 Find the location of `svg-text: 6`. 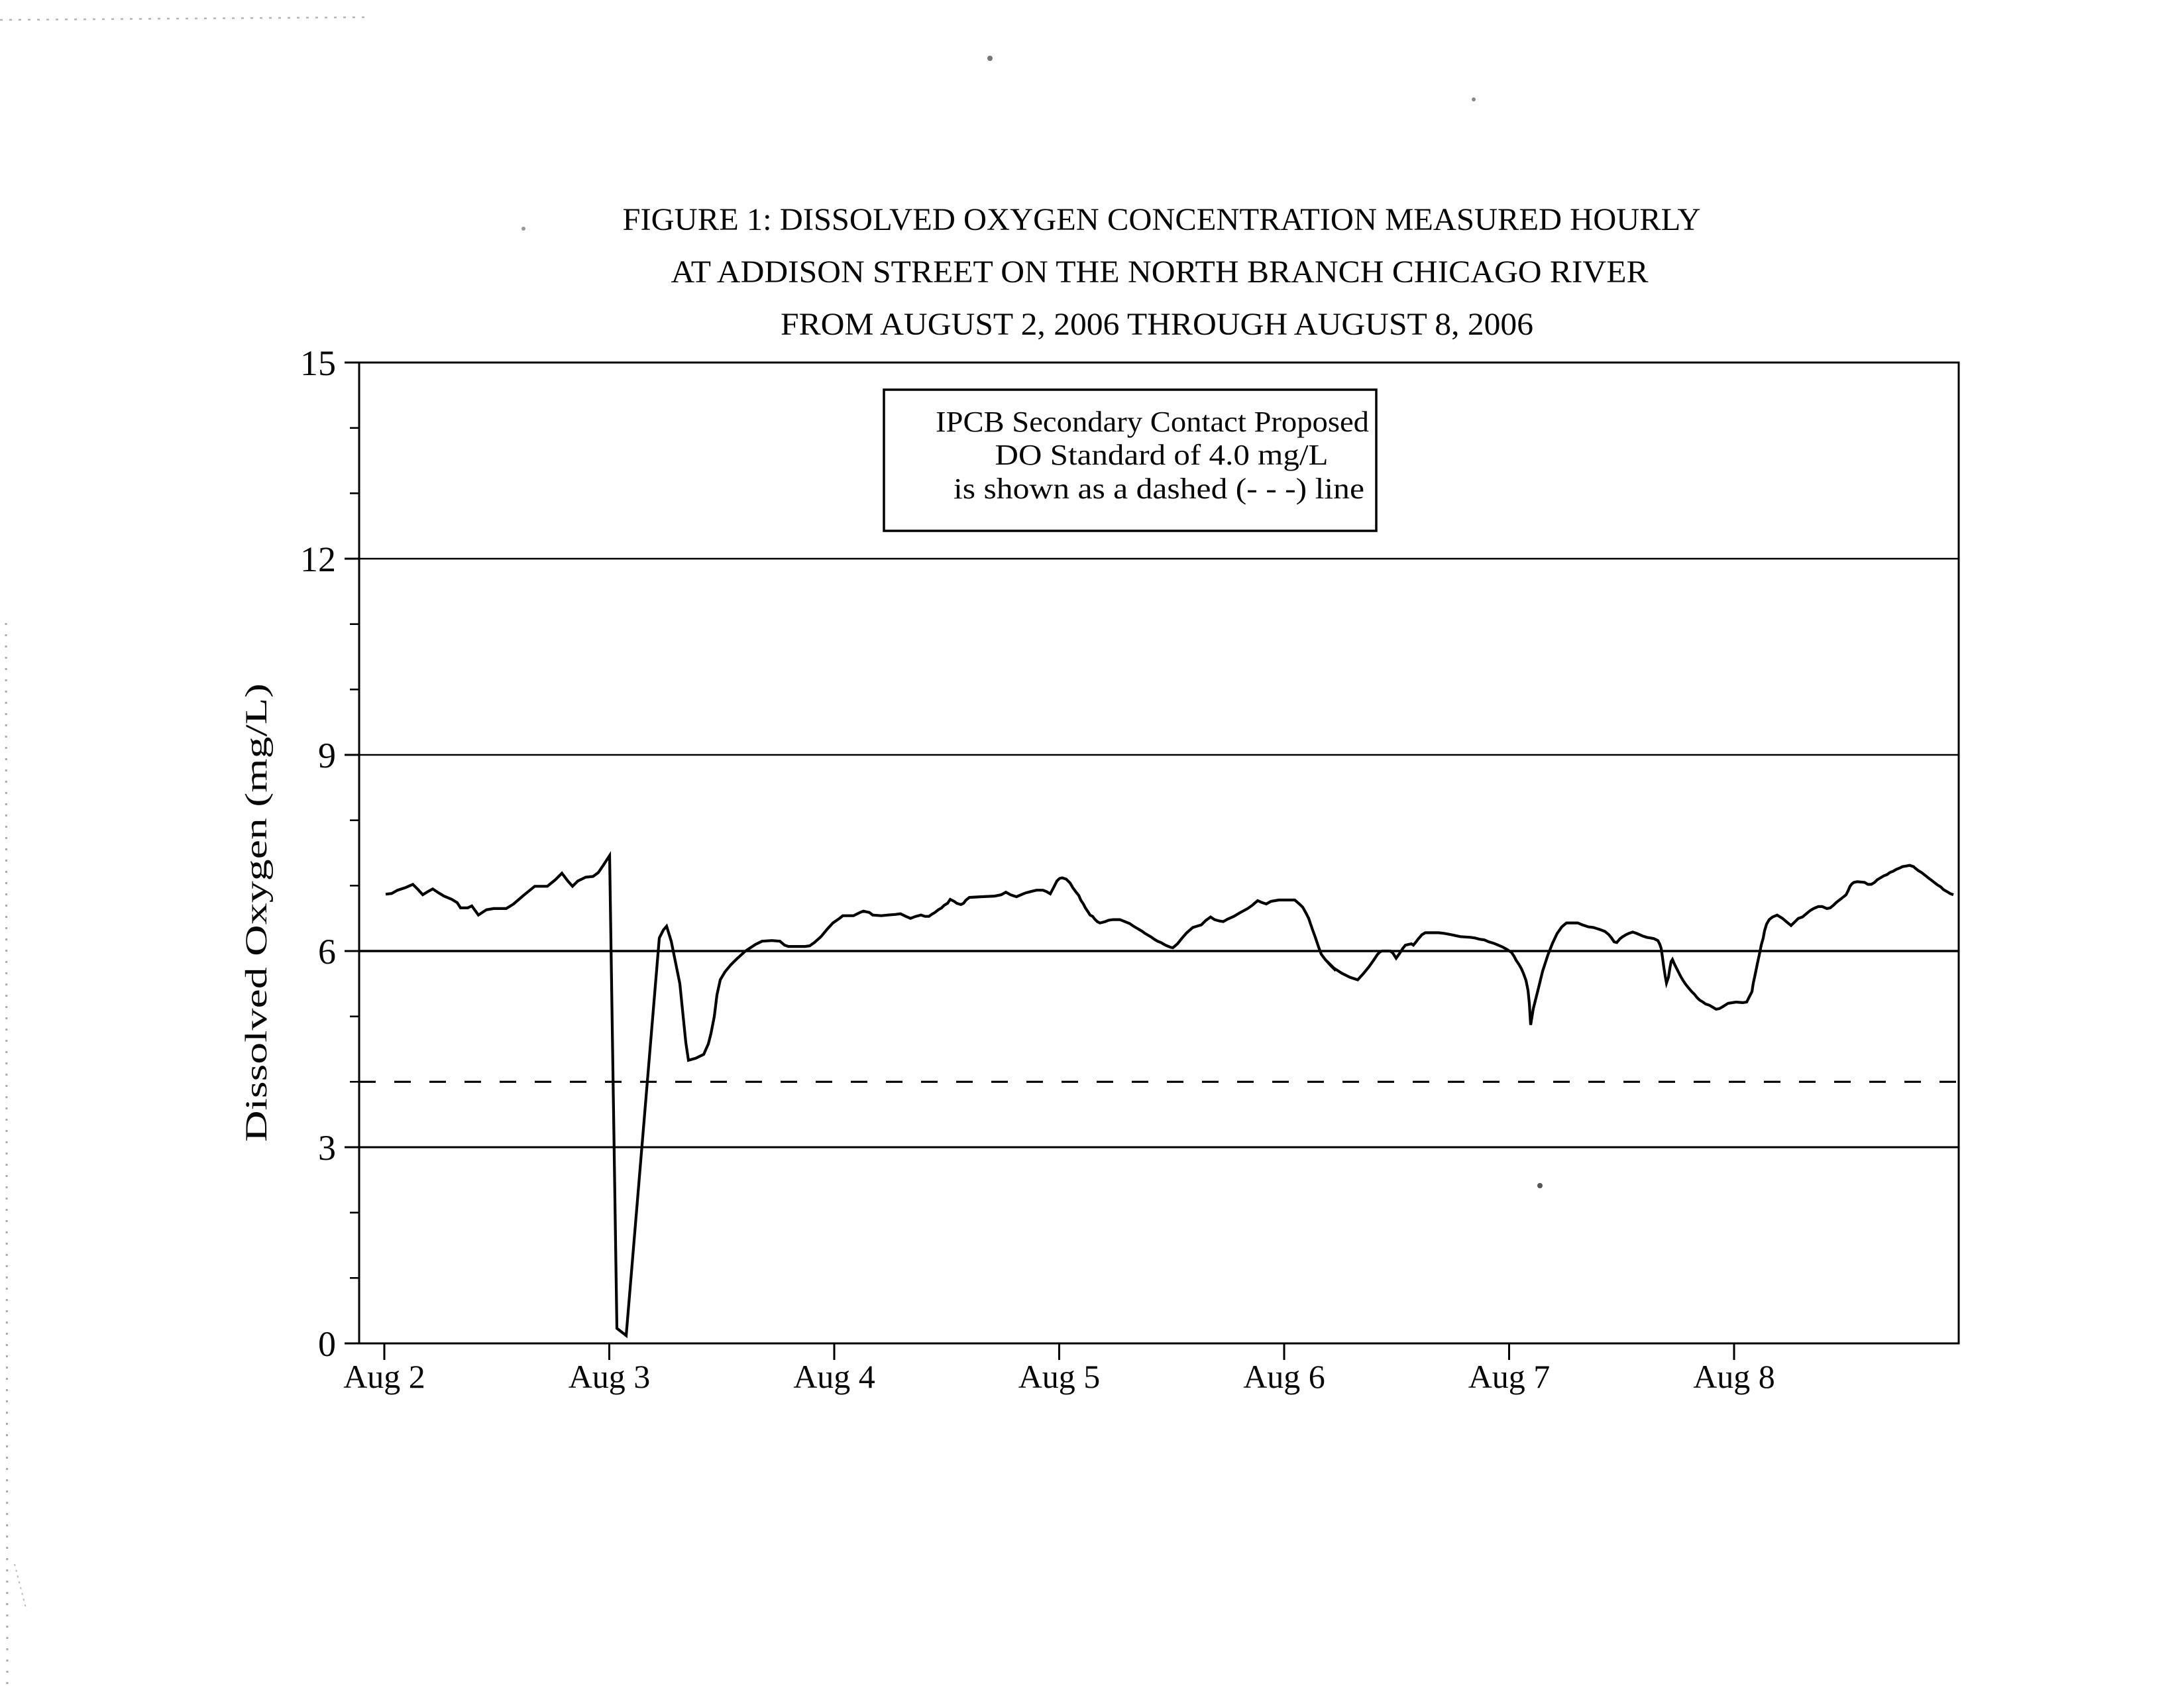

svg-text: 6 is located at coordinates (327, 952).